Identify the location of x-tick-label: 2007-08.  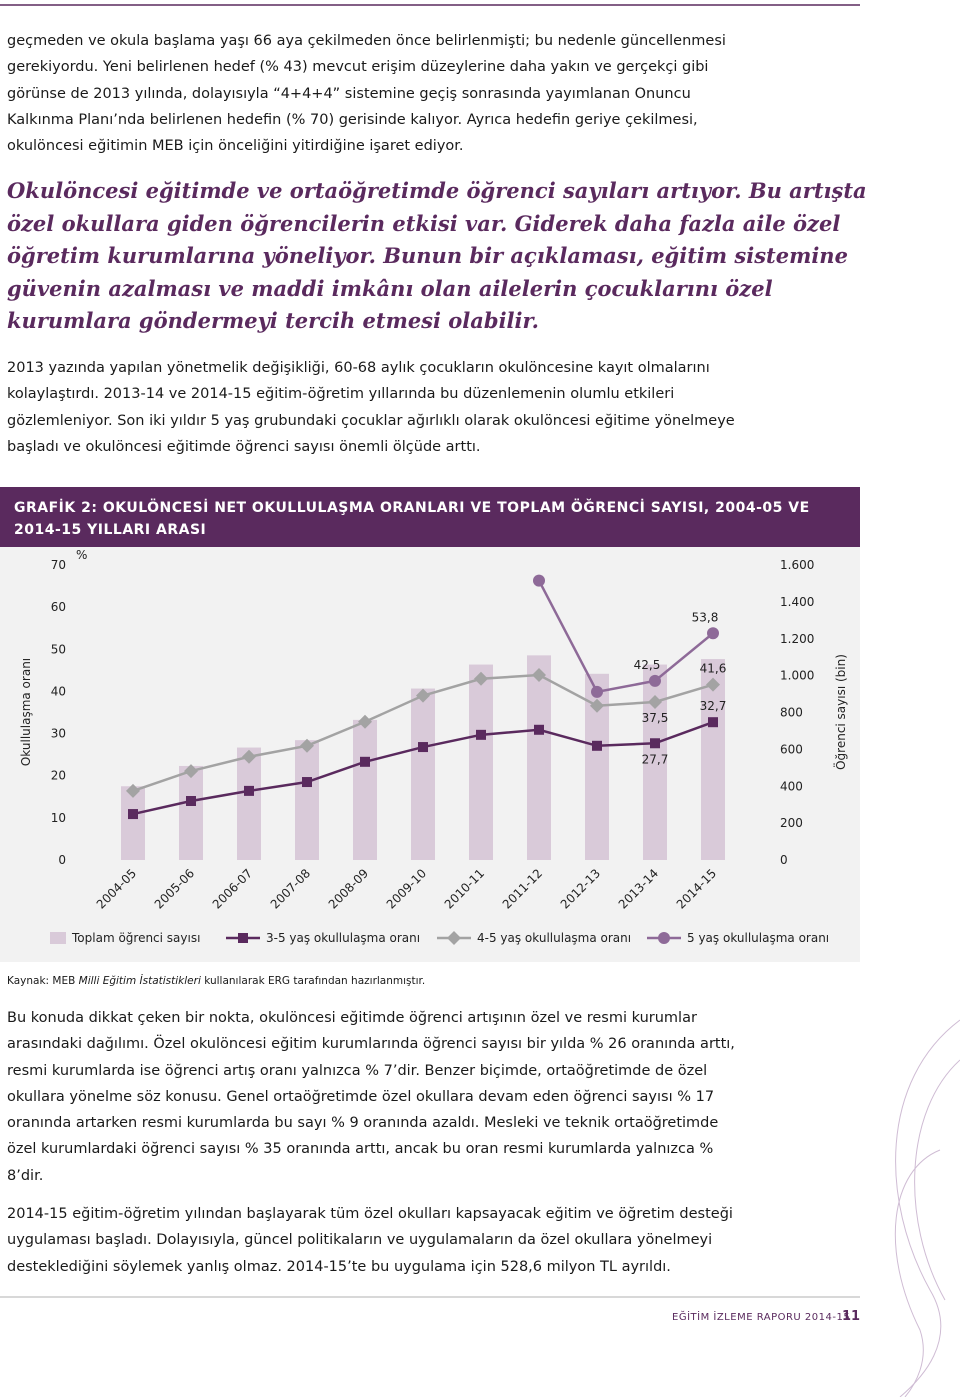
(290, 888).